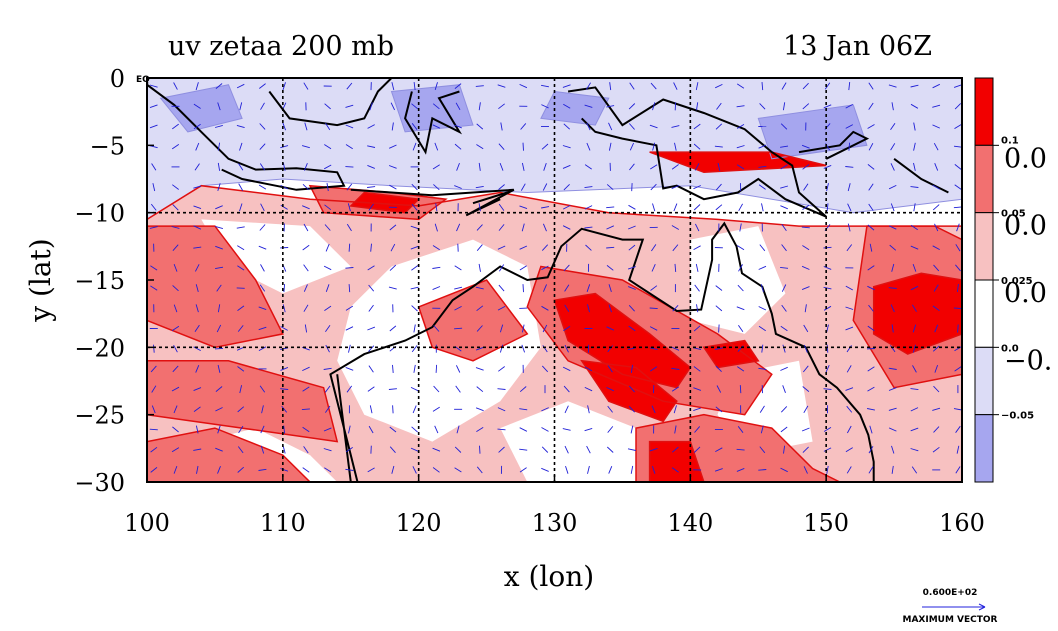  What do you see at coordinates (826, 523) in the screenshot?
I see `x-tick-label-5: 150` at bounding box center [826, 523].